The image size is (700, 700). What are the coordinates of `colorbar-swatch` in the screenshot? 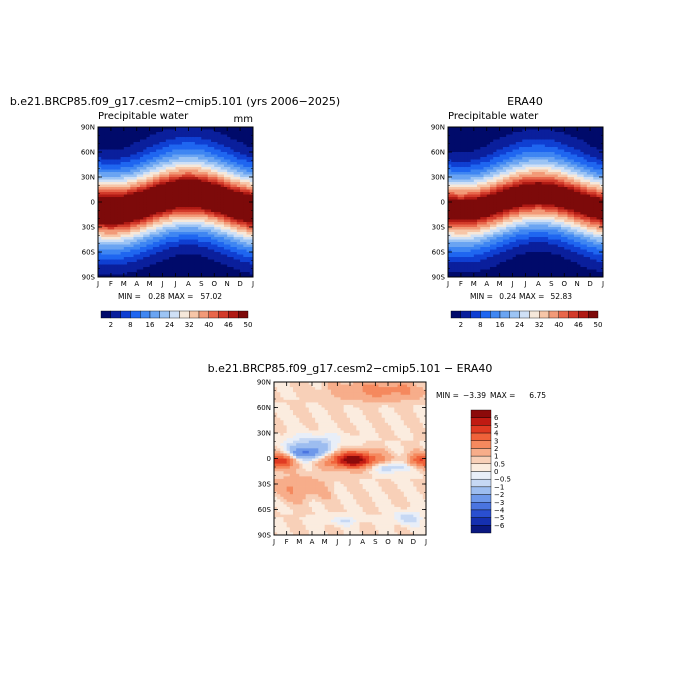 It's located at (184, 314).